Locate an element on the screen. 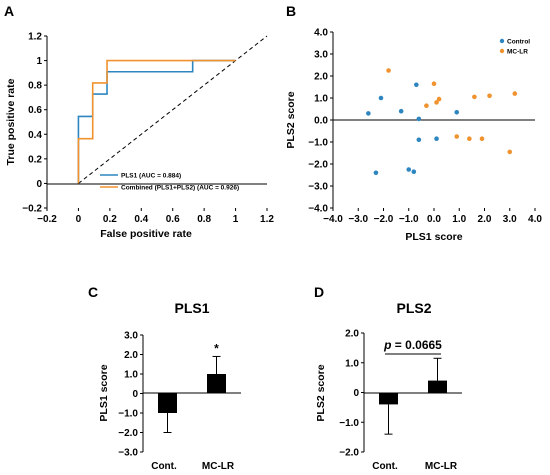 This screenshot has height=475, width=550. x-tick-label: −0.2 is located at coordinates (47, 219).